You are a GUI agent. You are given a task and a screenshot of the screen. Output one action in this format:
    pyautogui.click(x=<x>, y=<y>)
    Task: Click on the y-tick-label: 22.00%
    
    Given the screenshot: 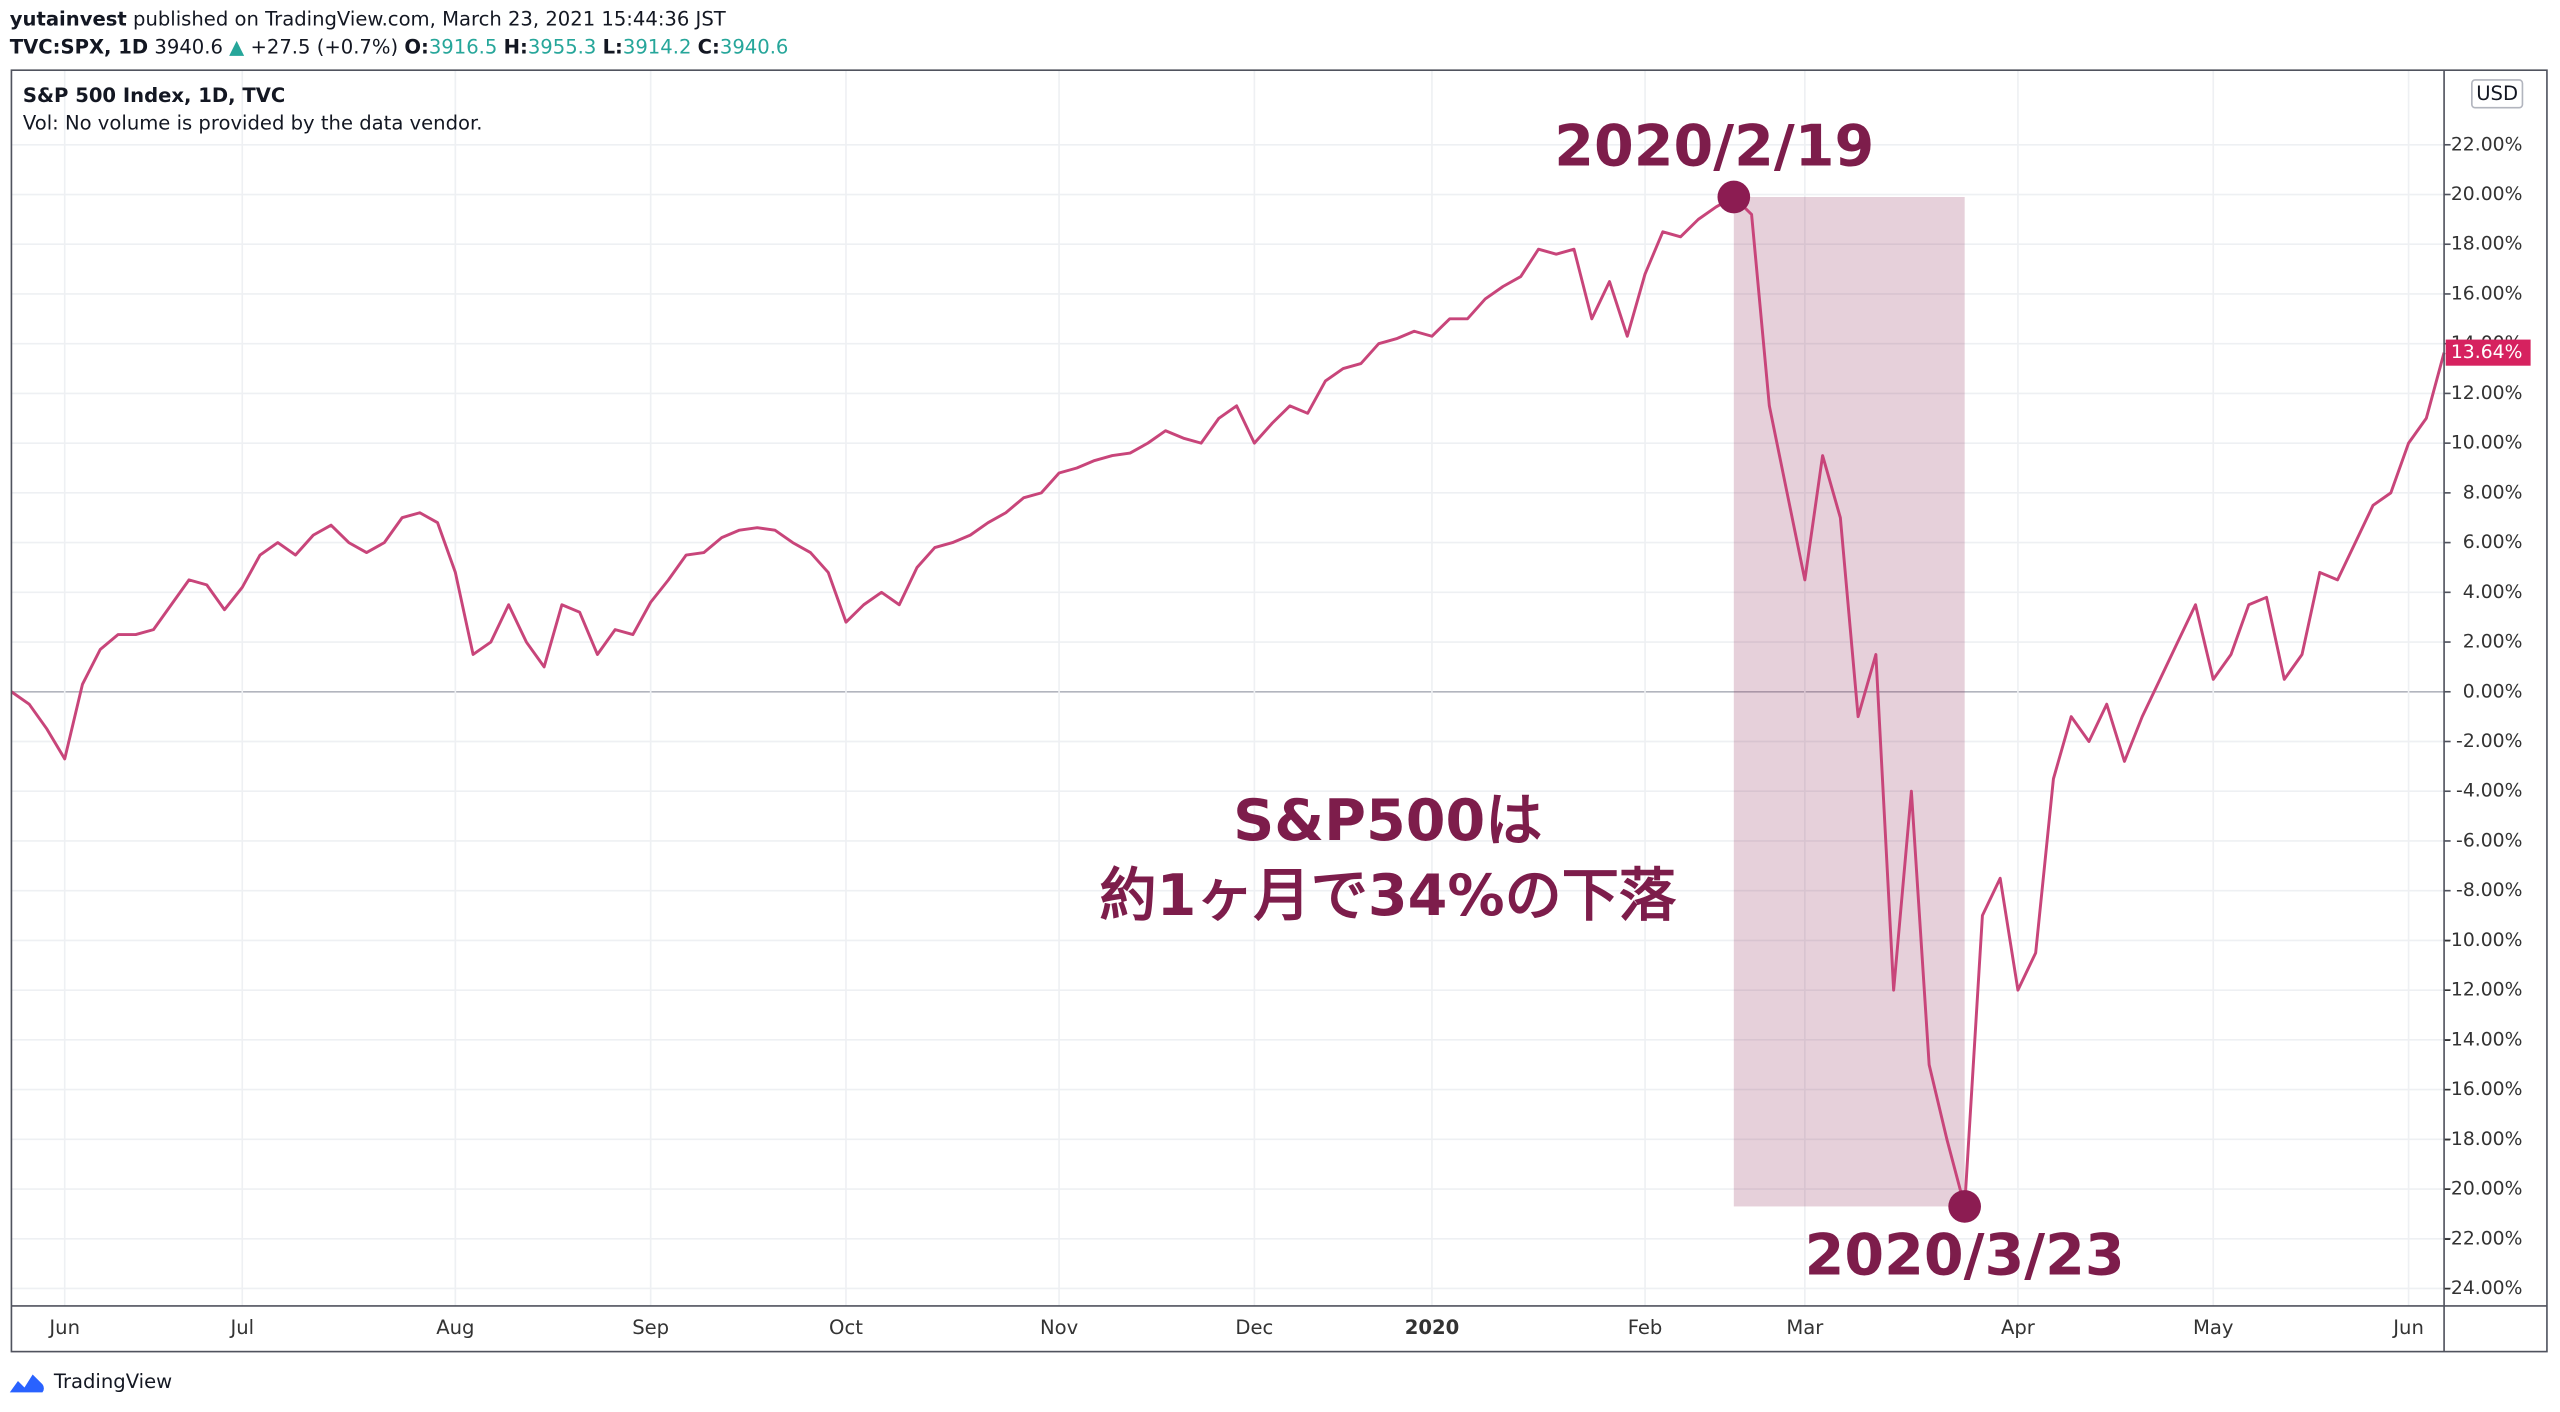 What is the action you would take?
    pyautogui.click(x=2487, y=144)
    